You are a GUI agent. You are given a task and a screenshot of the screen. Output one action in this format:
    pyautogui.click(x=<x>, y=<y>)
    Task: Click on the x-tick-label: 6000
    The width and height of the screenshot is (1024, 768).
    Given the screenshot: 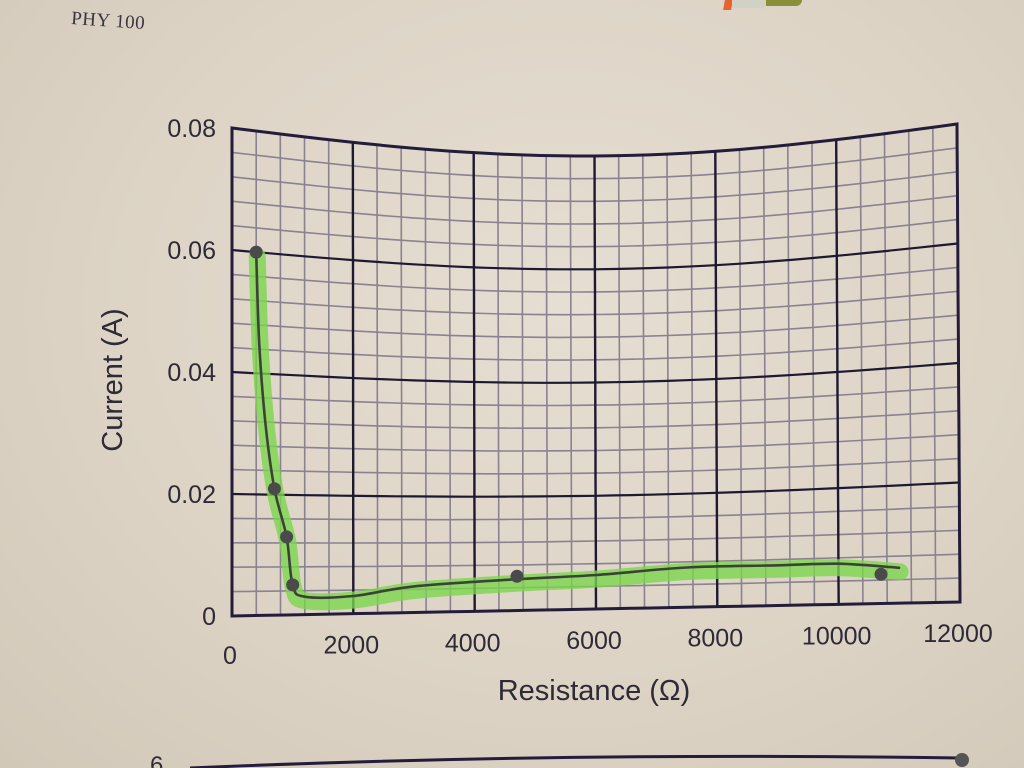 What is the action you would take?
    pyautogui.click(x=594, y=641)
    